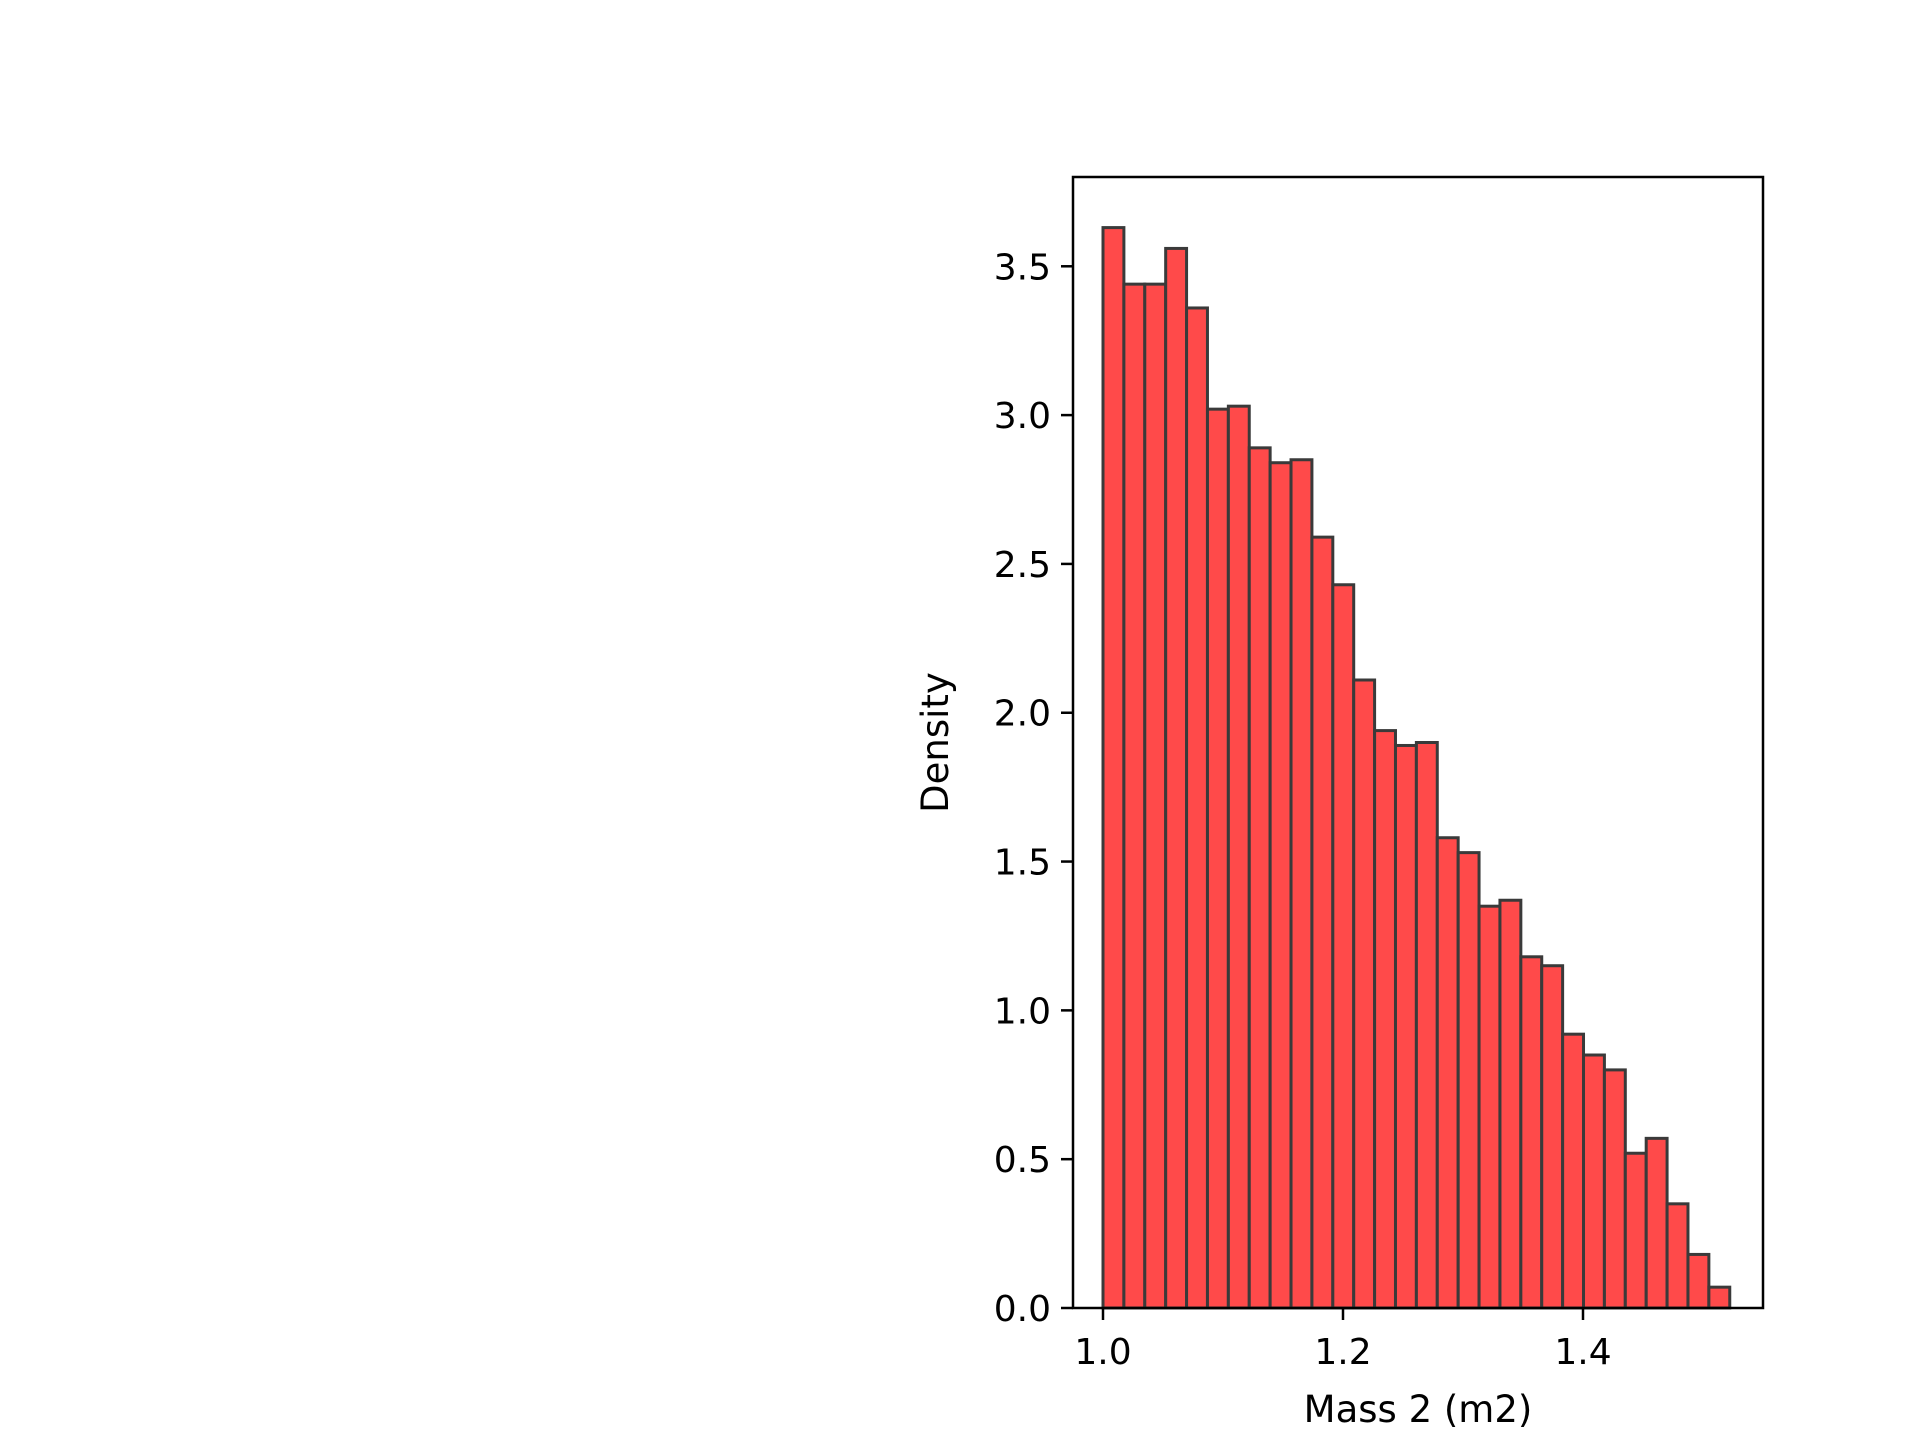 The height and width of the screenshot is (1445, 1920). What do you see at coordinates (1022, 1011) in the screenshot?
I see `y-tick-label: 1.0` at bounding box center [1022, 1011].